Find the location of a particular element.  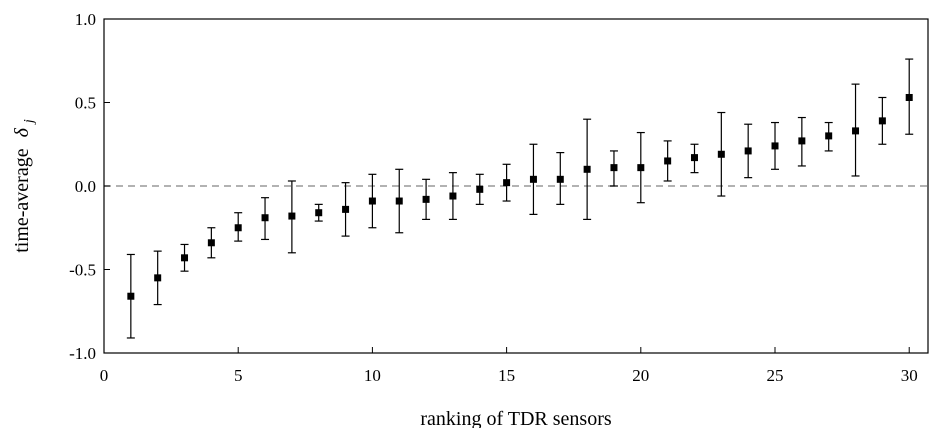

x-tick-label: 25 is located at coordinates (775, 375).